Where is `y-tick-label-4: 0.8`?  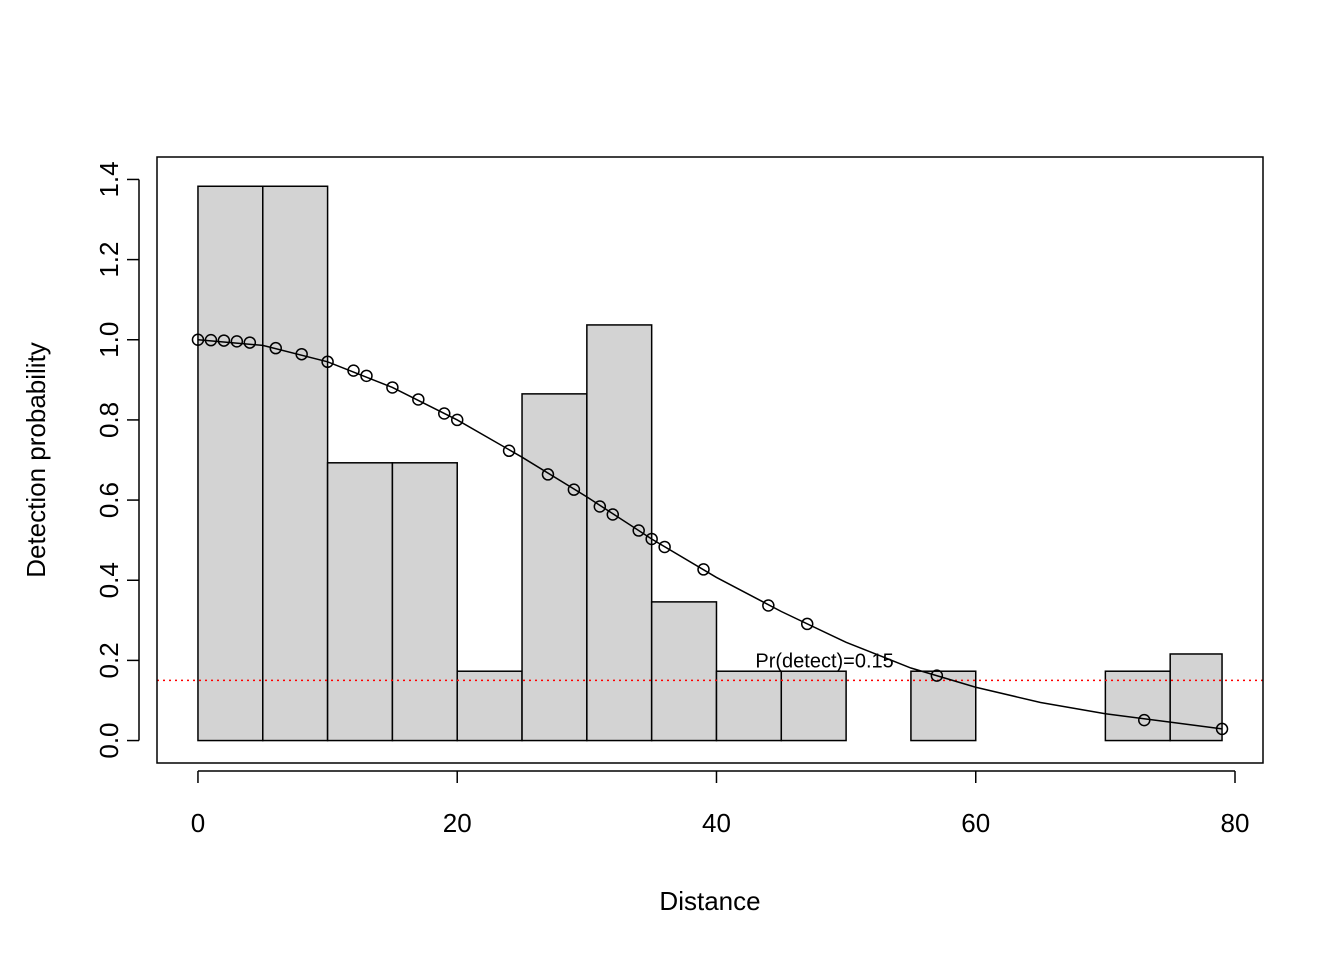
y-tick-label-4: 0.8 is located at coordinates (109, 420).